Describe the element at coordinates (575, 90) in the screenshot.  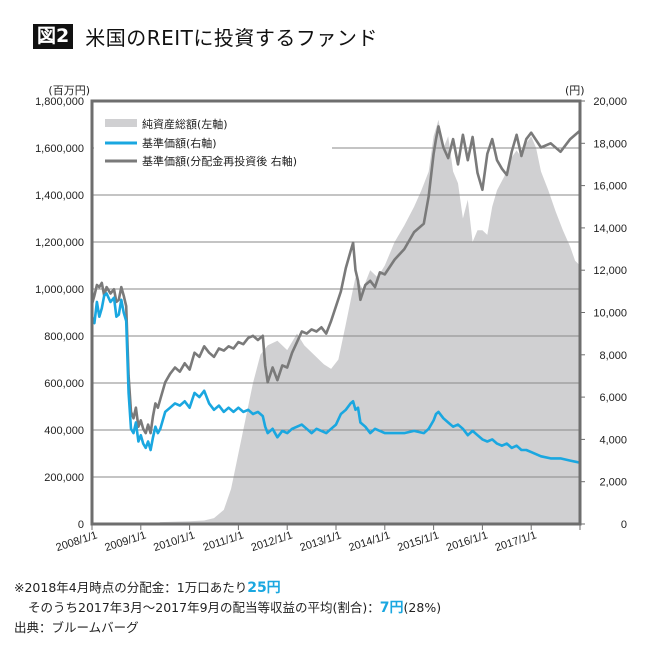
I see `right-axis-unit-label: (円)` at that location.